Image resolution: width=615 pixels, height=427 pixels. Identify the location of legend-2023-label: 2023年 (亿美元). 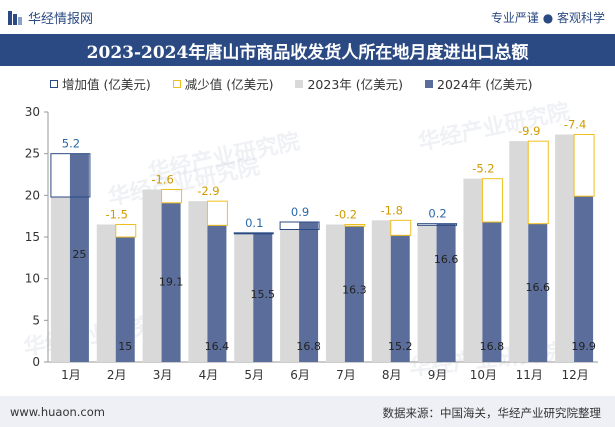
(355, 84).